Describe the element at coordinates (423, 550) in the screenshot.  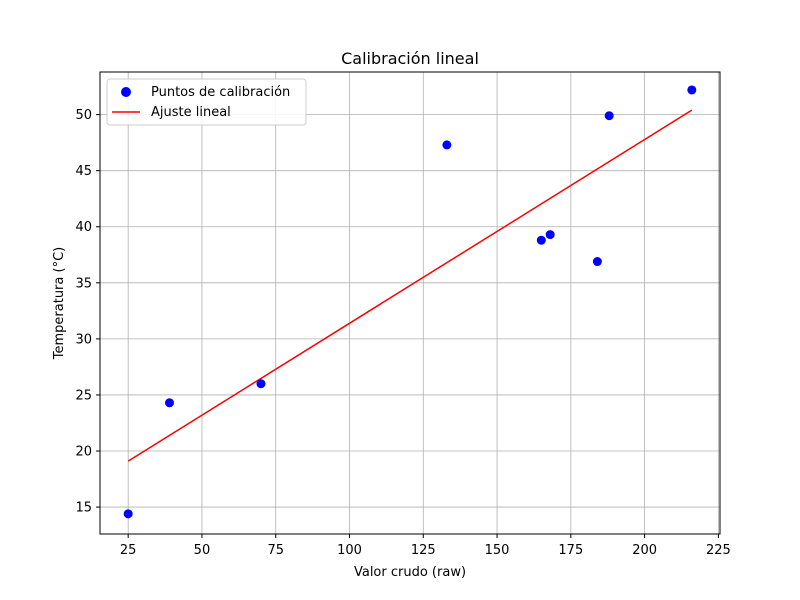
I see `x-tick-label: 125` at that location.